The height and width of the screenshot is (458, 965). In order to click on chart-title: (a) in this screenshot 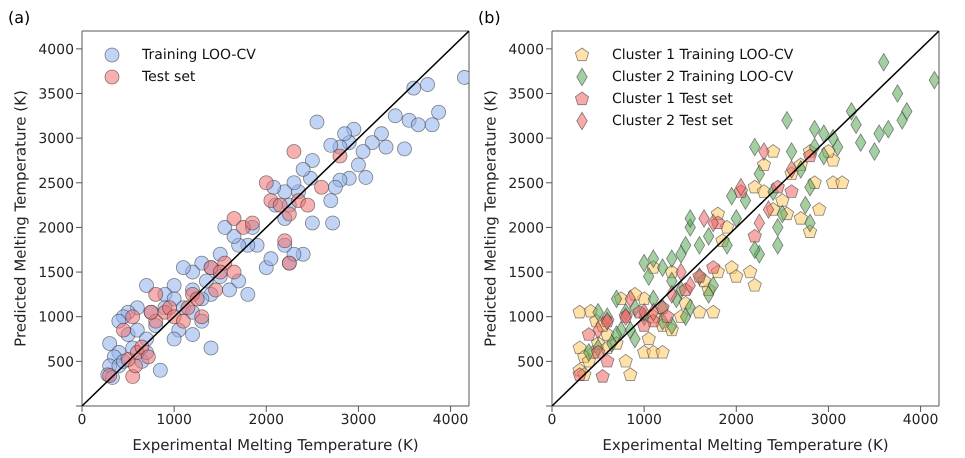, I will do `click(19, 17)`.